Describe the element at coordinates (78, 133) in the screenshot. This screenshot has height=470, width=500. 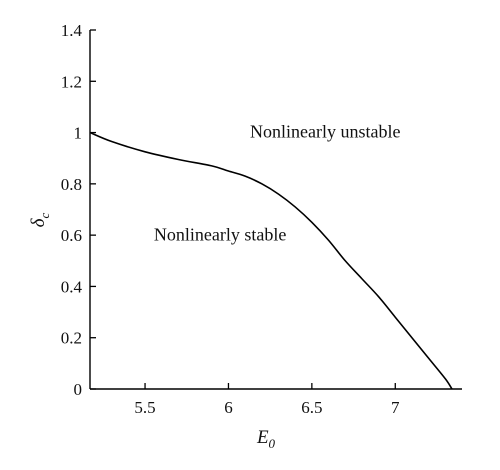
I see `y-tick-label: 1` at that location.